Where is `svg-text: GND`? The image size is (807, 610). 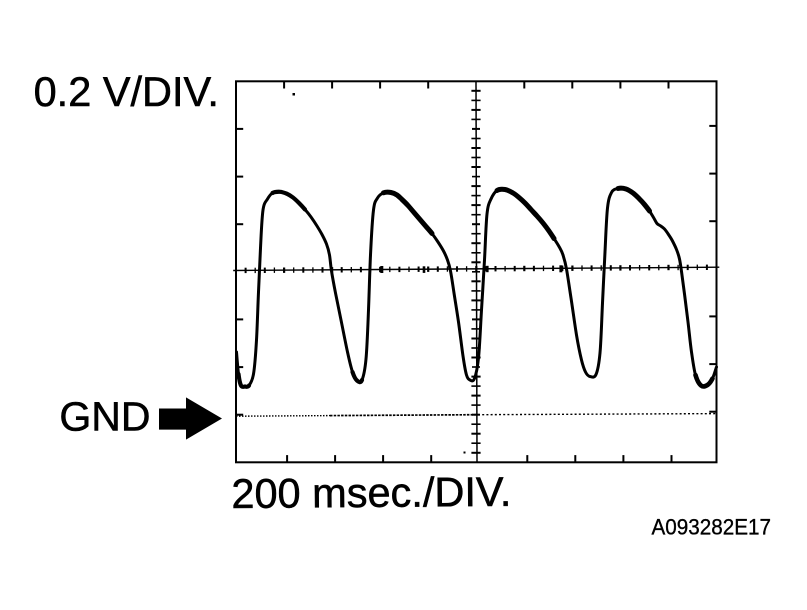 svg-text: GND is located at coordinates (104, 416).